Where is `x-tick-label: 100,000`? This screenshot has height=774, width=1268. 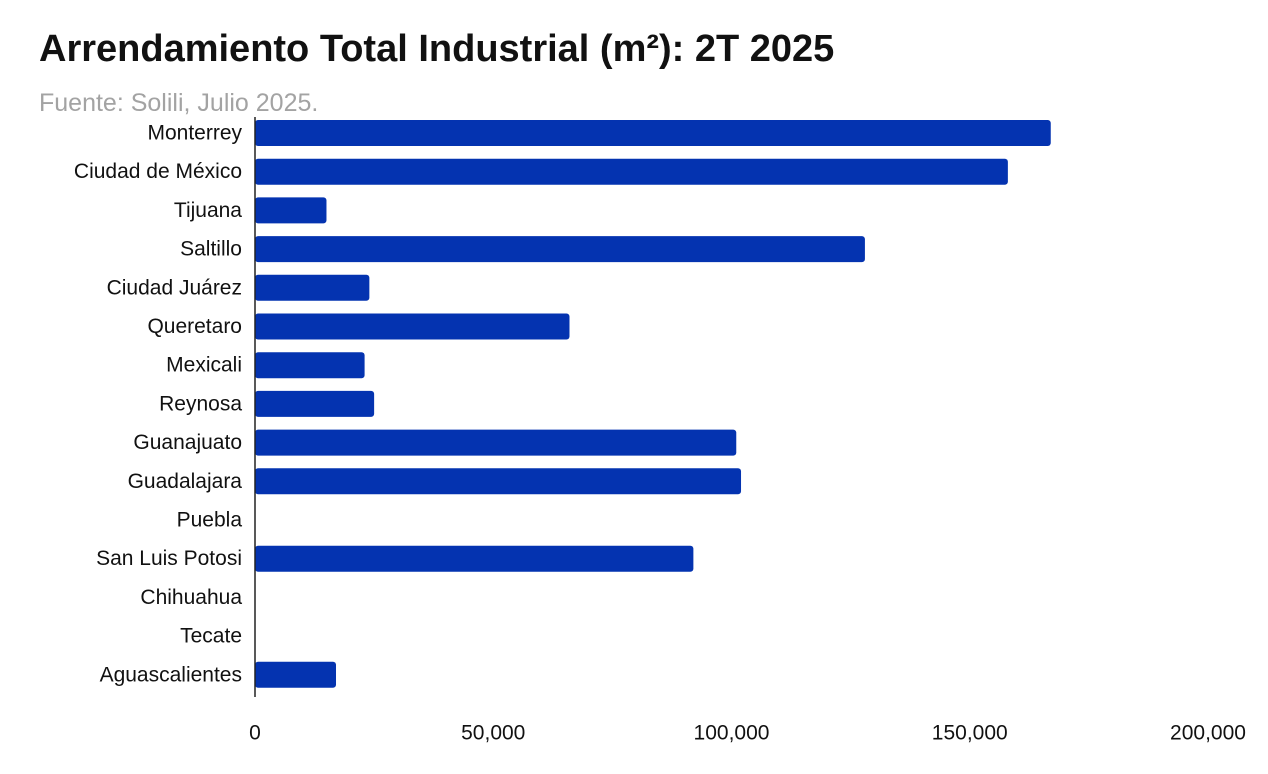
x-tick-label: 100,000 is located at coordinates (732, 733).